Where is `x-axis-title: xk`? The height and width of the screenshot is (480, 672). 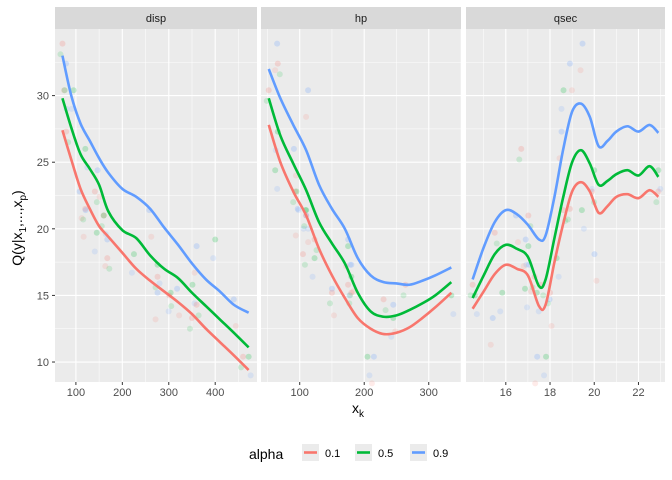
x-axis-title: xk is located at coordinates (358, 410).